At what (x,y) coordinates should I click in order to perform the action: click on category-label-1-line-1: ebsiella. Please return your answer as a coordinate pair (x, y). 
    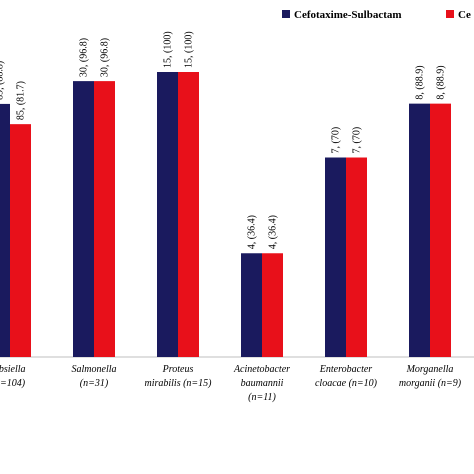
    Looking at the image, I should click on (13, 369).